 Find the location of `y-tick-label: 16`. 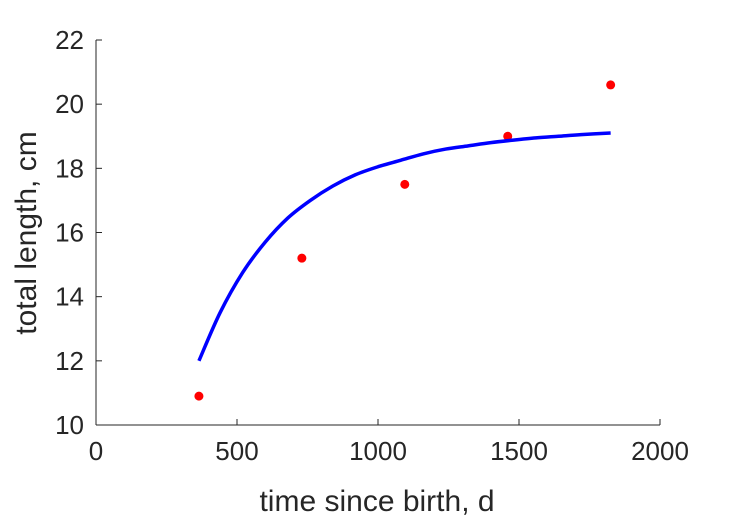

y-tick-label: 16 is located at coordinates (69, 233).